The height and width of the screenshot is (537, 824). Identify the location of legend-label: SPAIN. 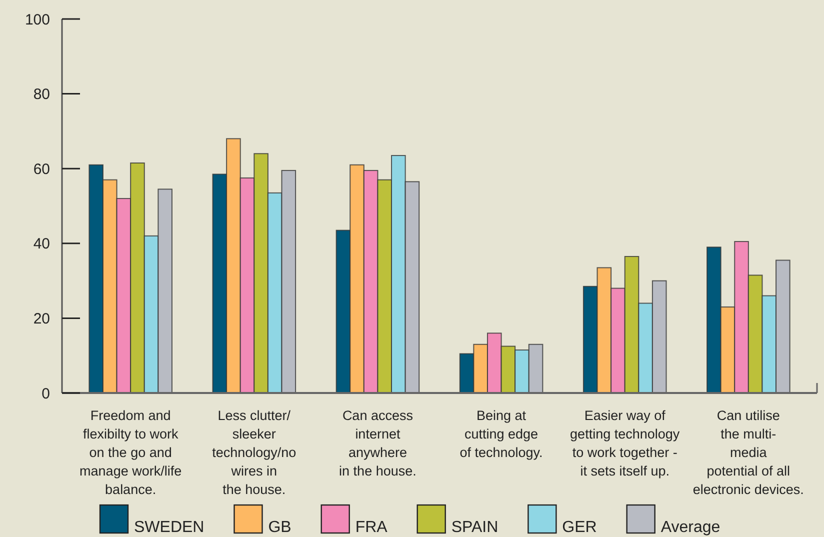
(474, 527).